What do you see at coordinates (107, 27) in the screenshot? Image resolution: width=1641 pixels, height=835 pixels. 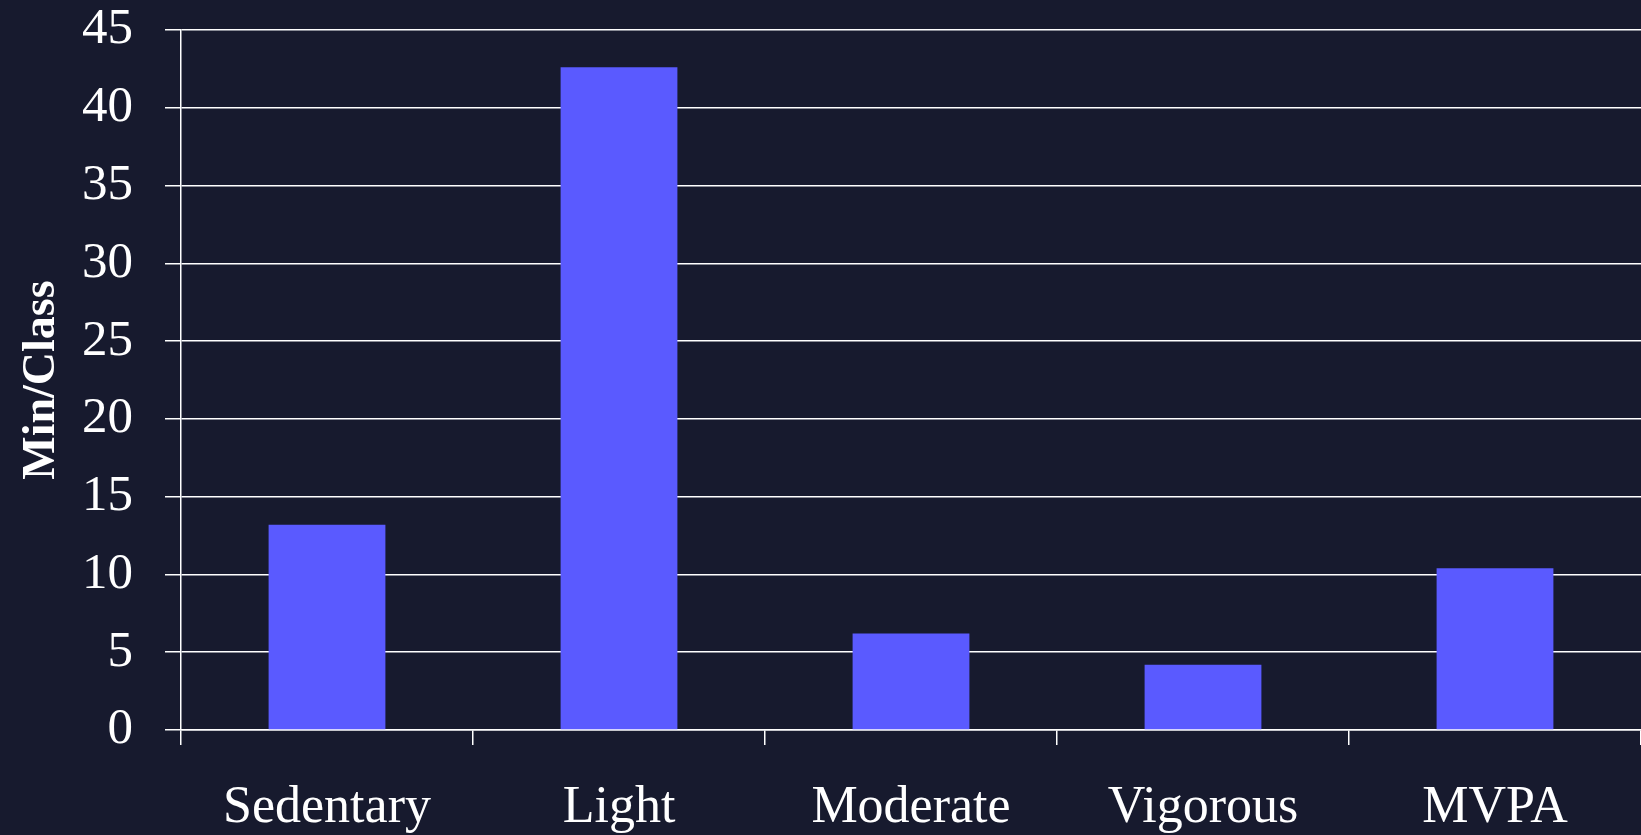 I see `y-tick-label: 45` at bounding box center [107, 27].